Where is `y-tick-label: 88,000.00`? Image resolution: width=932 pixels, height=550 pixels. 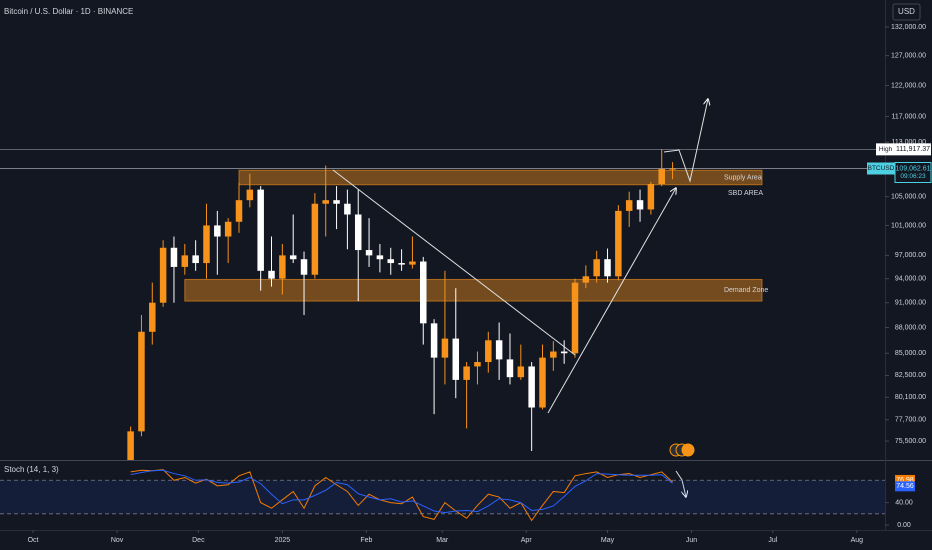 y-tick-label: 88,000.00 is located at coordinates (910, 327).